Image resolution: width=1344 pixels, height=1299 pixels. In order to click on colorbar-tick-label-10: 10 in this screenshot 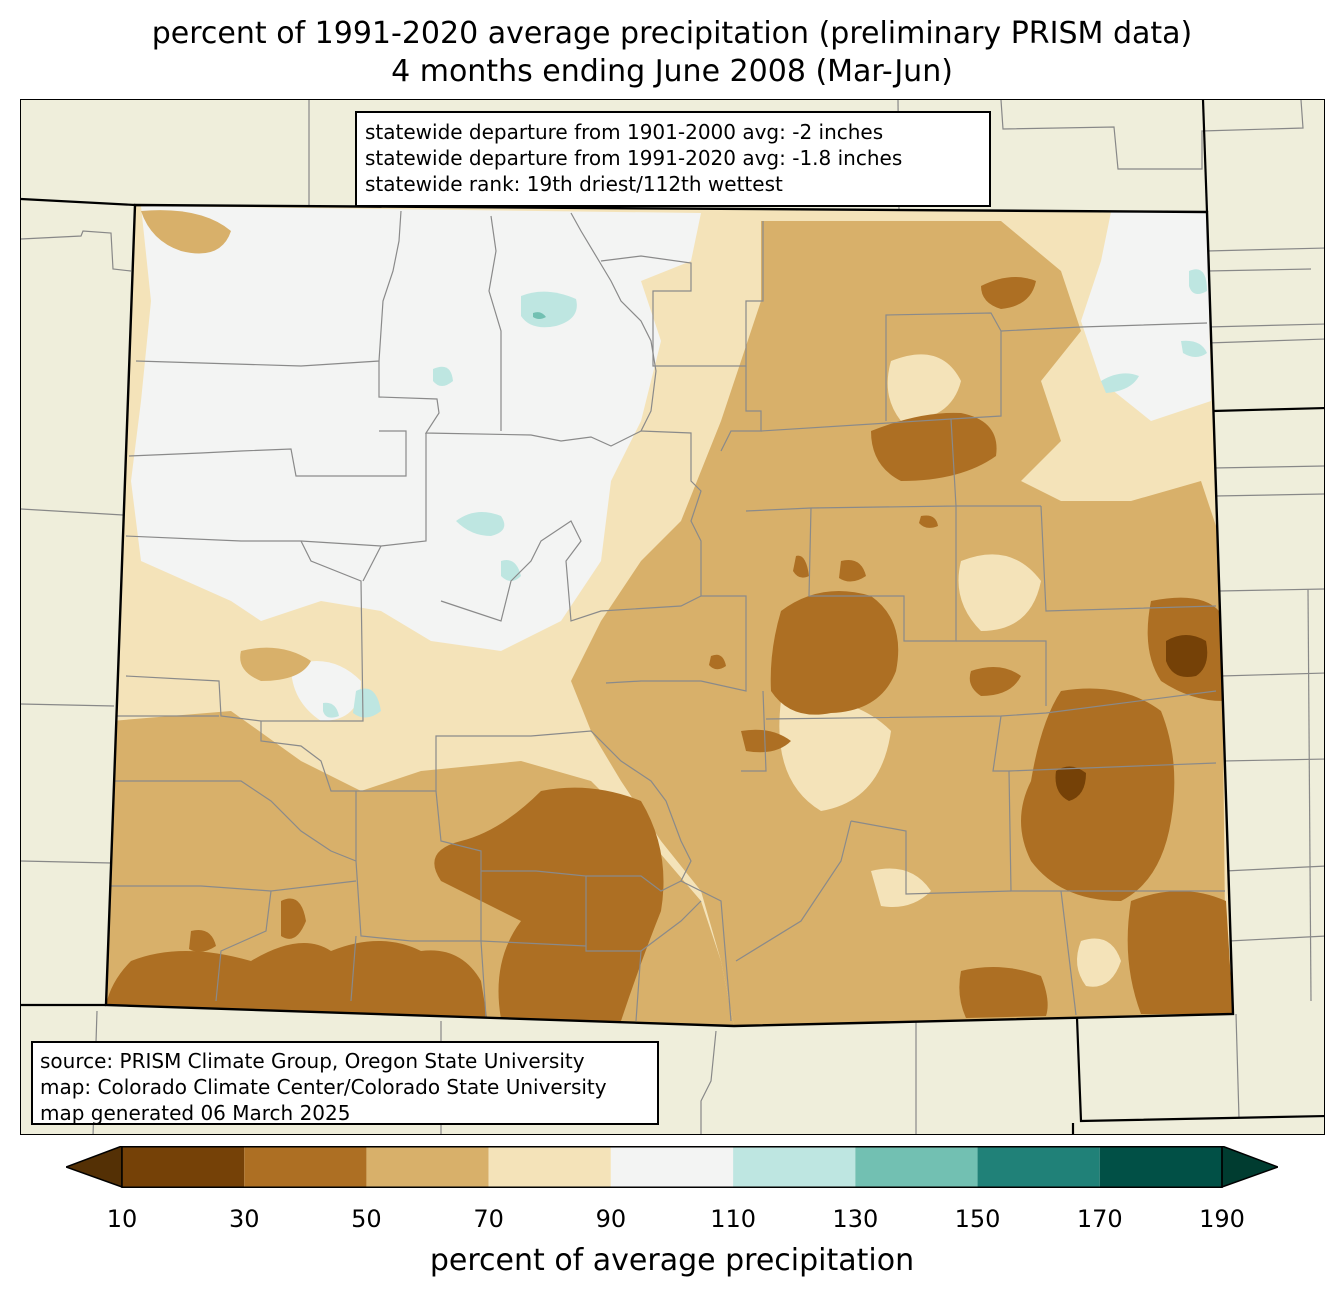, I will do `click(122, 1219)`.